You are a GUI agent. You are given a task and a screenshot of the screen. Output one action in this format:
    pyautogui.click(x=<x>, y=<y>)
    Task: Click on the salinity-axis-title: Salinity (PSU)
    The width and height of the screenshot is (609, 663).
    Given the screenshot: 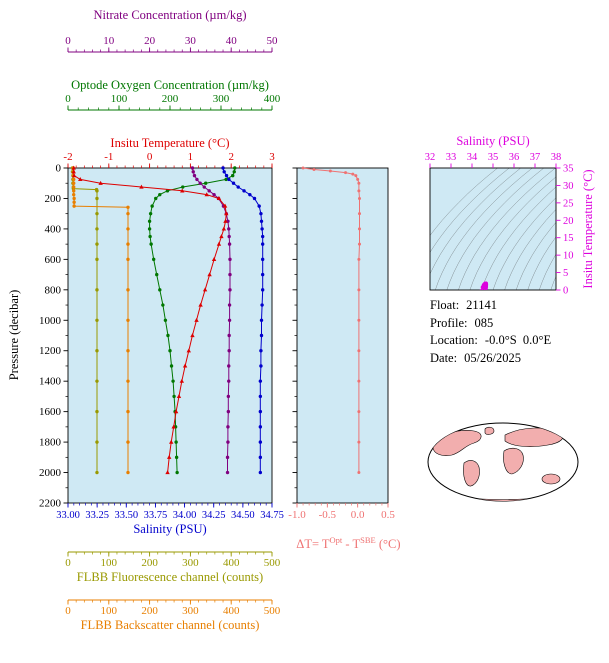 What is the action you would take?
    pyautogui.click(x=170, y=529)
    